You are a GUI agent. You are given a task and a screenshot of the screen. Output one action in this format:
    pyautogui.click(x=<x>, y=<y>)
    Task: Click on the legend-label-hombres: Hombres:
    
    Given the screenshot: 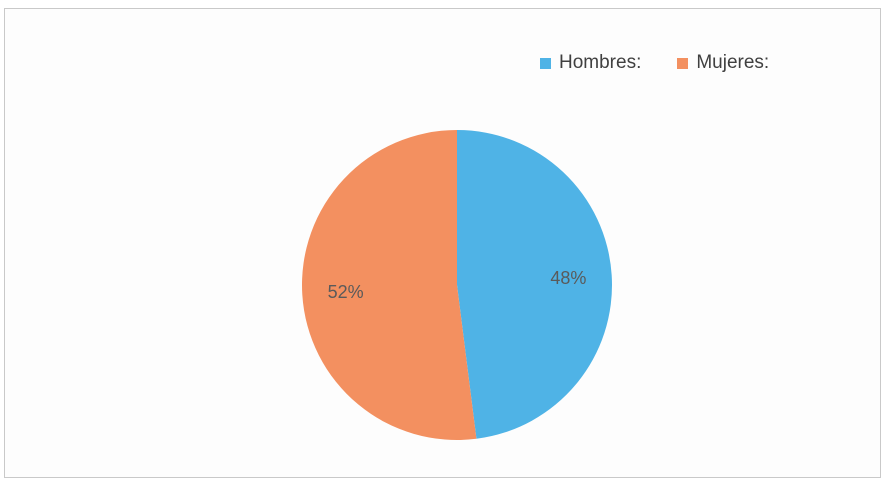 What is the action you would take?
    pyautogui.click(x=600, y=62)
    